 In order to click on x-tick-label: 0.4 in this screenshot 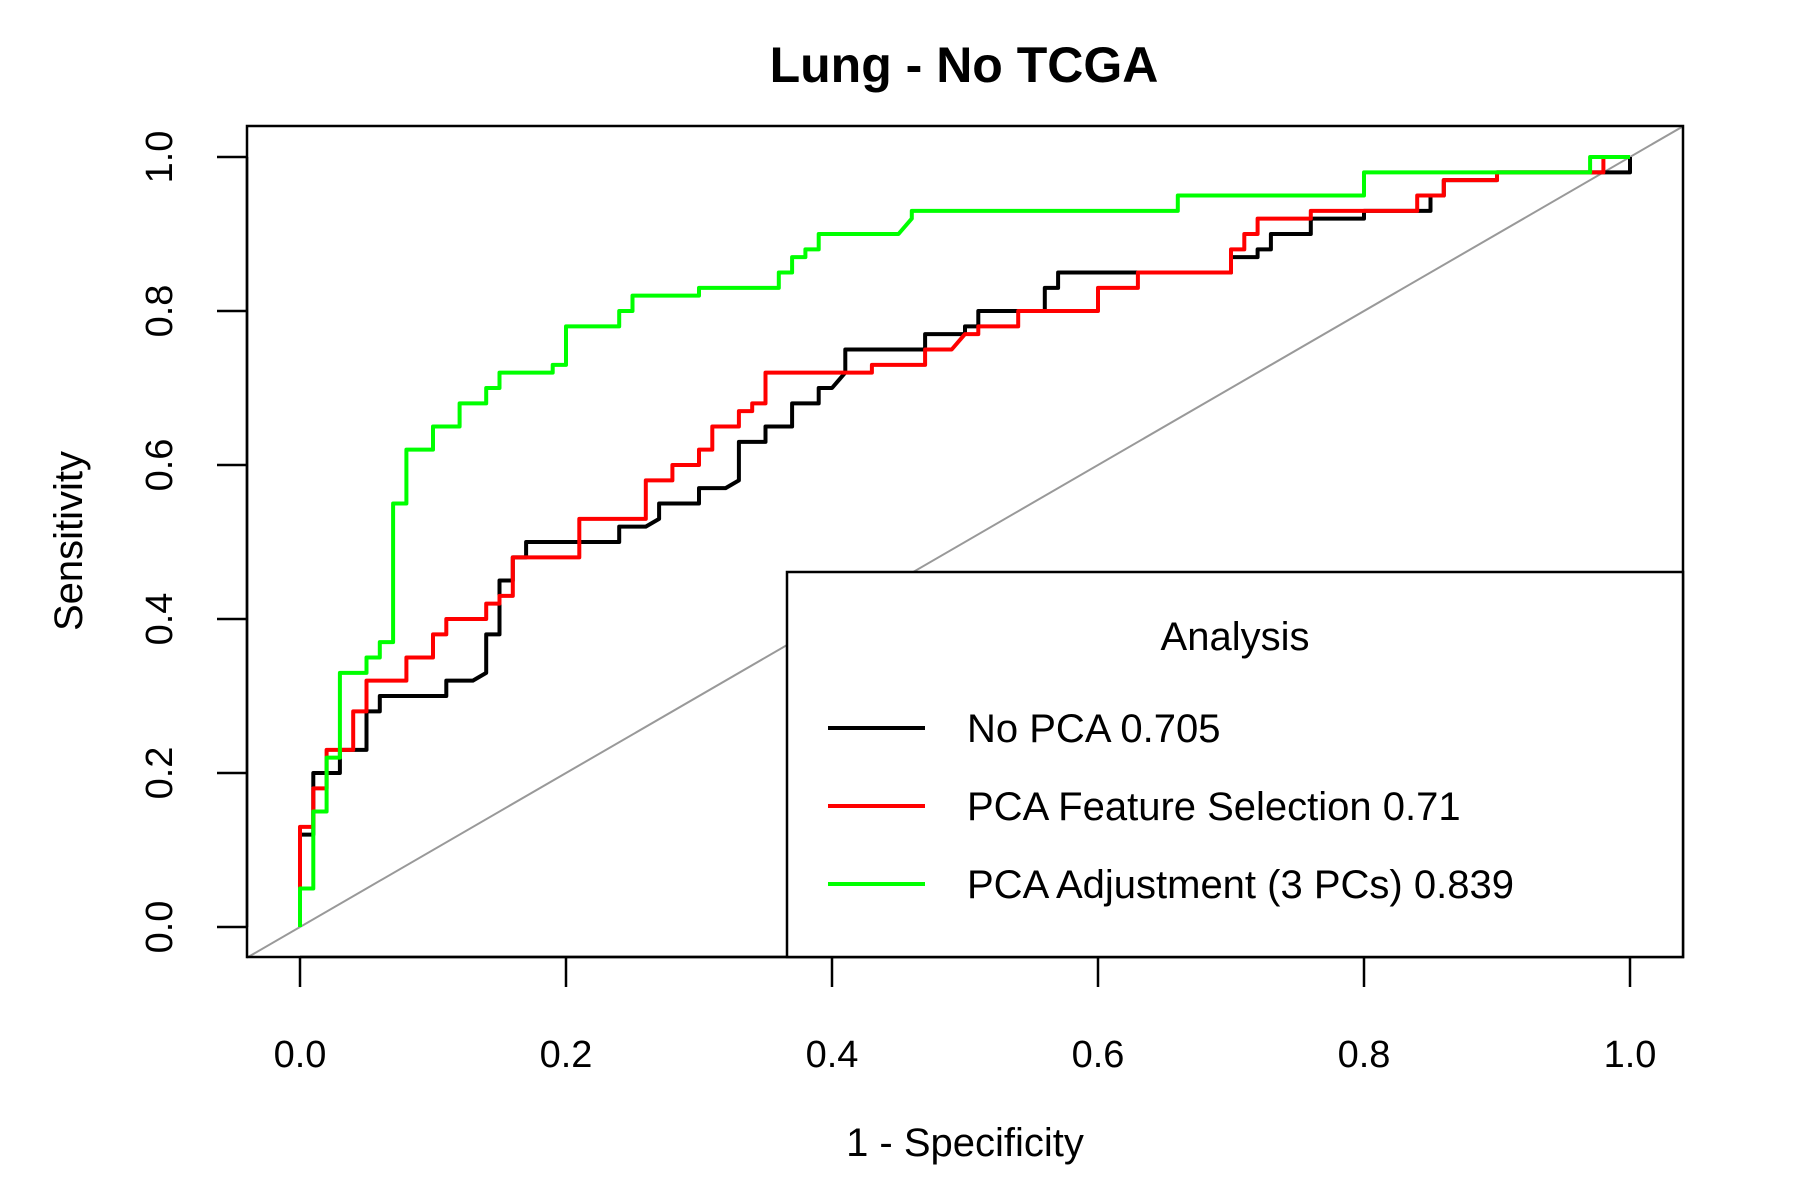, I will do `click(832, 1055)`.